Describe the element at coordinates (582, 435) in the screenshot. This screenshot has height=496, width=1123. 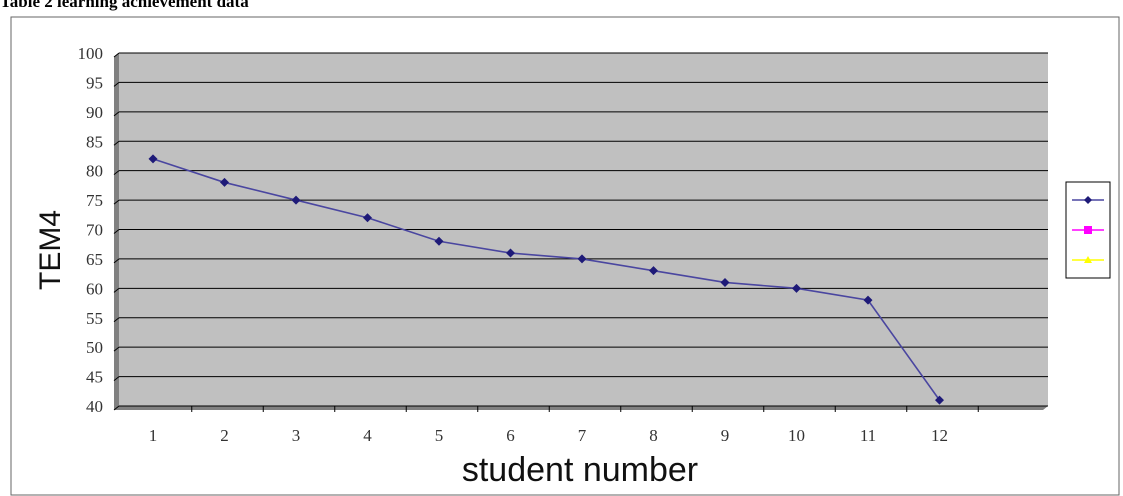
I see `x-tick-label: 7` at that location.